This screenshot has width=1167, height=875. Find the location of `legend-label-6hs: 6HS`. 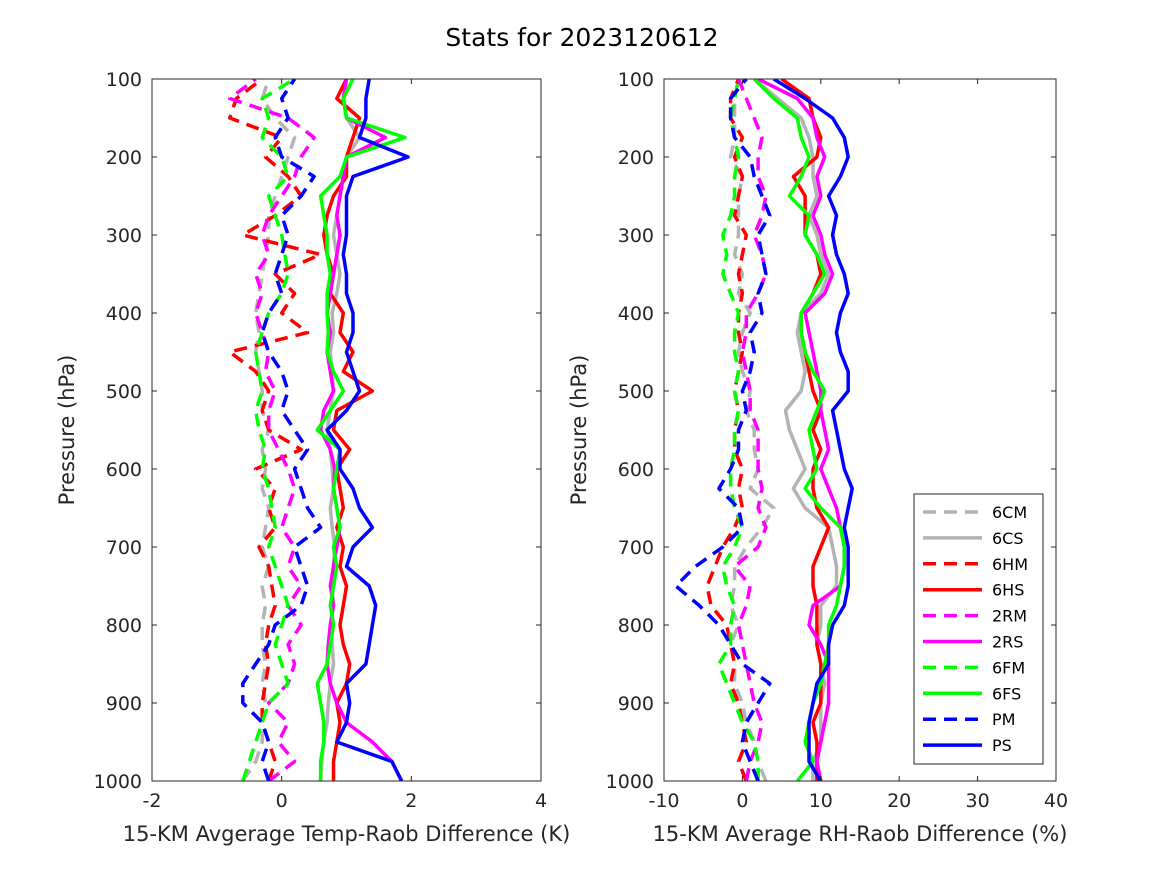

legend-label-6hs: 6HS is located at coordinates (1008, 590).